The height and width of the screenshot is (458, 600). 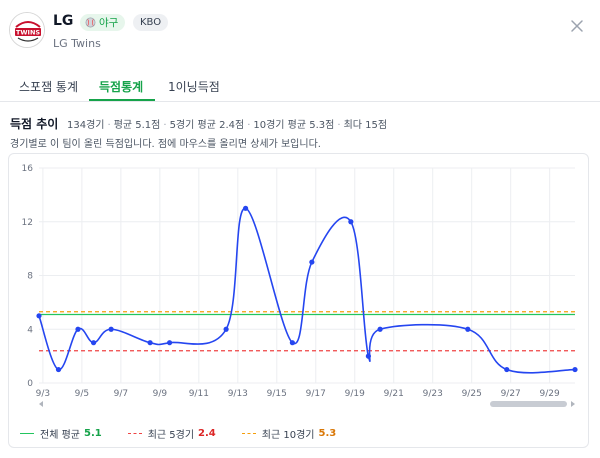 I want to click on x-tick-label: 9/15, so click(x=277, y=394).